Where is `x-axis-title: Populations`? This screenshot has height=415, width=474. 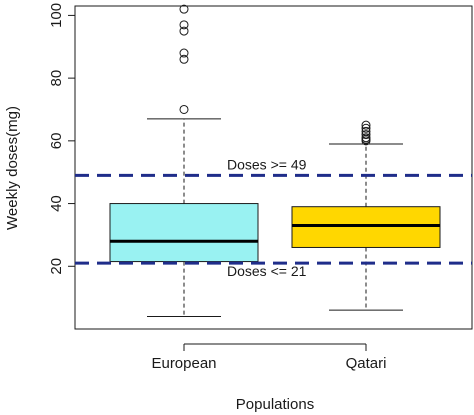
x-axis-title: Populations is located at coordinates (275, 404).